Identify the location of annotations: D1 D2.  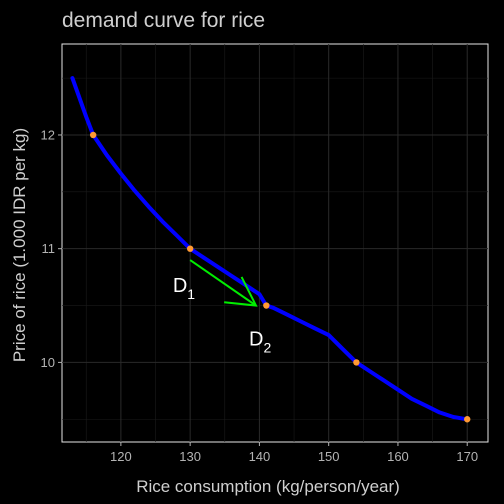
(222, 315).